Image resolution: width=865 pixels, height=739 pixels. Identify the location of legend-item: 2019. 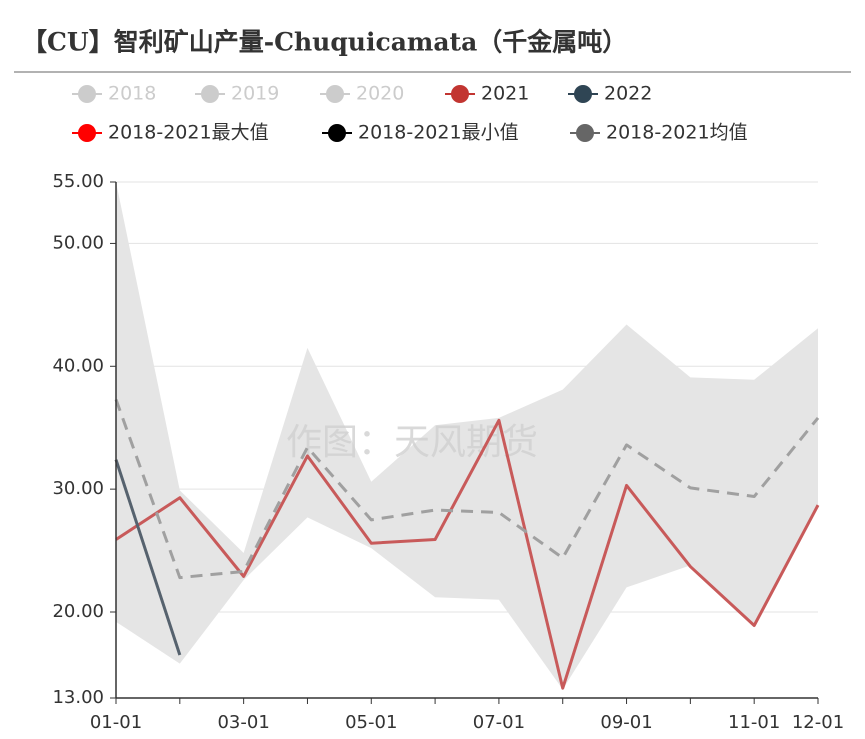
(237, 94).